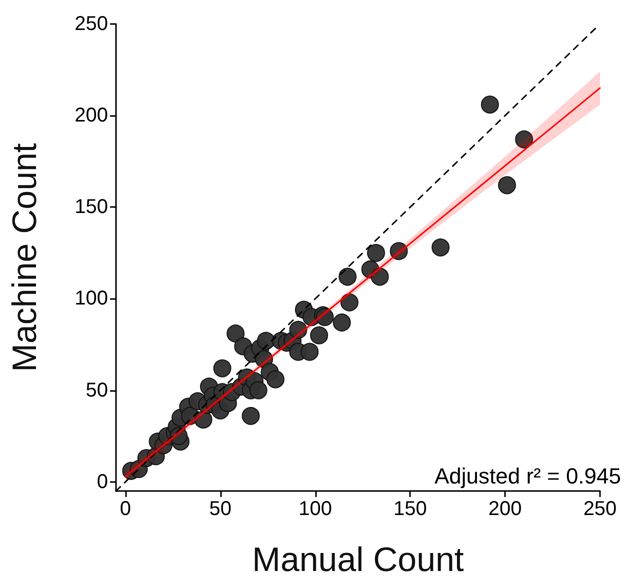  Describe the element at coordinates (102, 481) in the screenshot. I see `y-tick-label: 0` at that location.